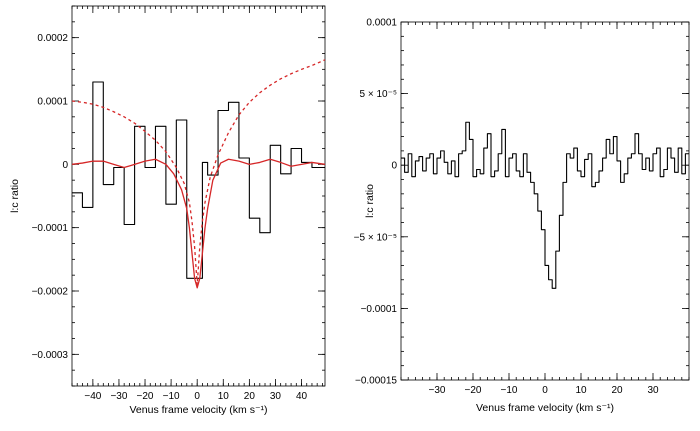 The height and width of the screenshot is (431, 700). I want to click on x-tick-label: 40, so click(302, 396).